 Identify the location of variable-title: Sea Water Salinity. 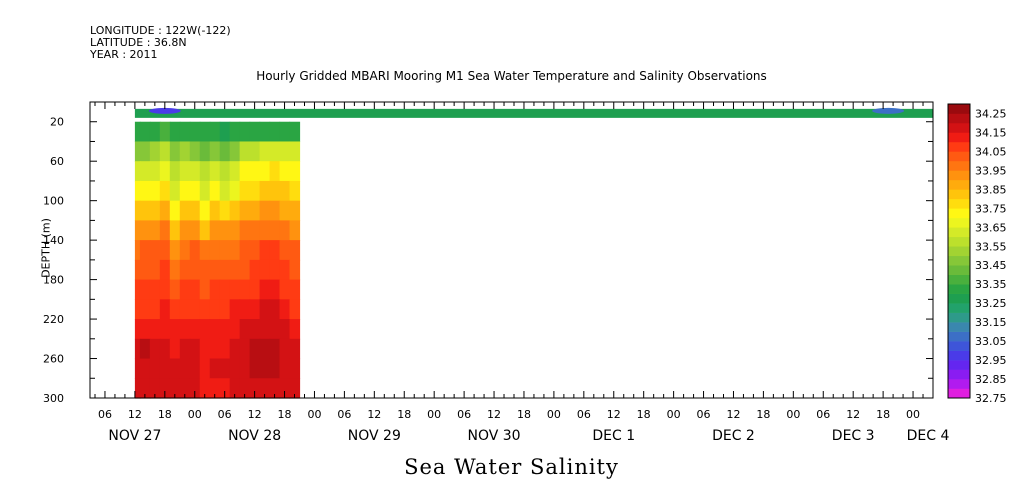
(511, 467).